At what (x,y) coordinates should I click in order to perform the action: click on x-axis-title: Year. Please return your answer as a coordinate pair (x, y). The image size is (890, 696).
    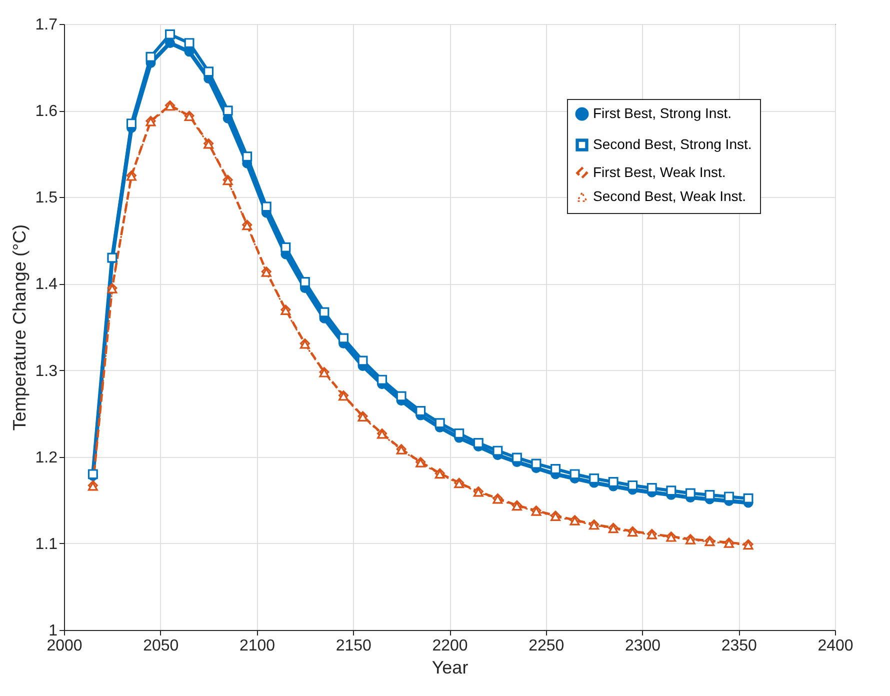
    Looking at the image, I should click on (450, 668).